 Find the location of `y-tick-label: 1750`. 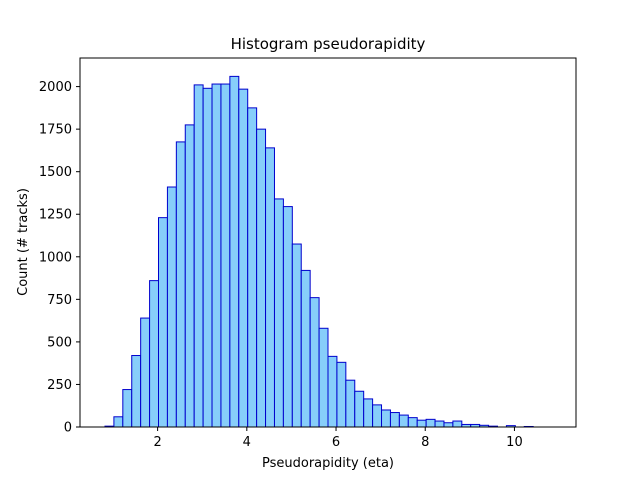

y-tick-label: 1750 is located at coordinates (55, 130).